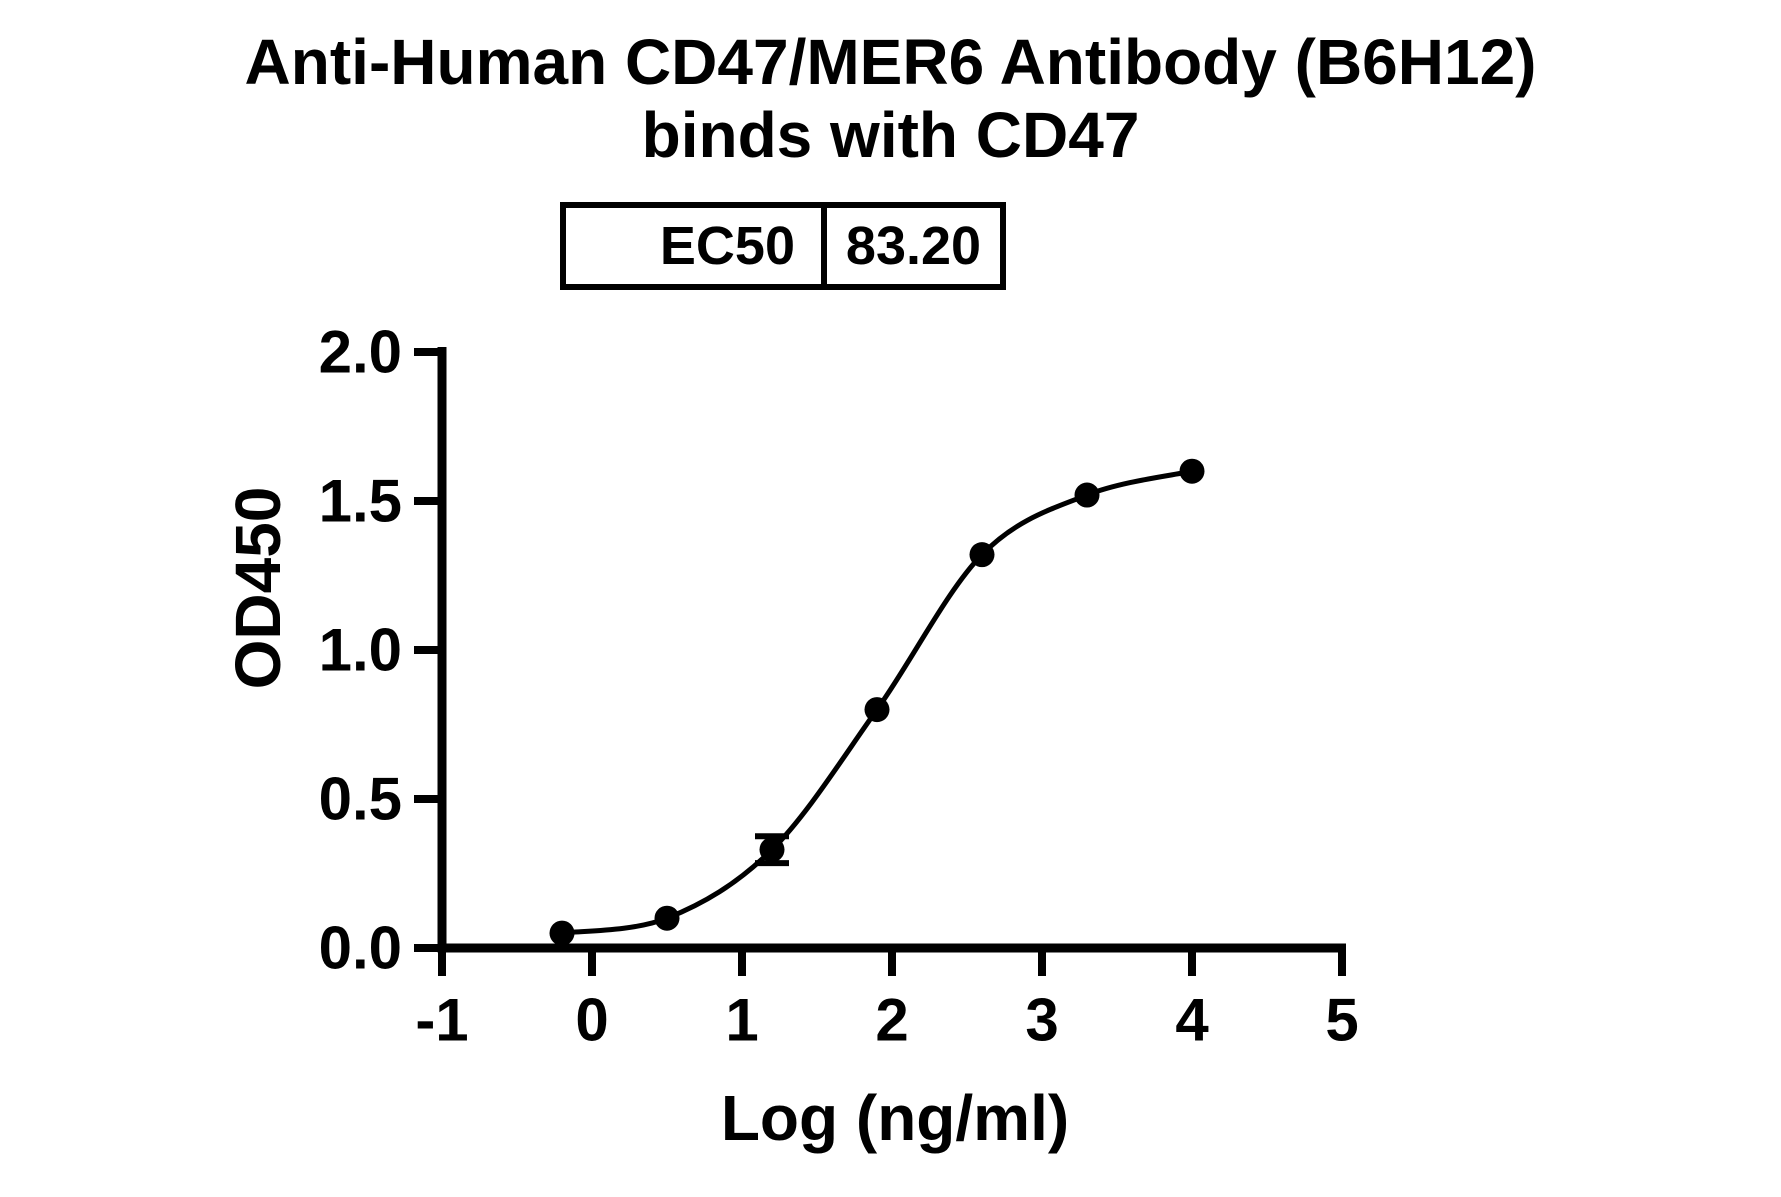  Describe the element at coordinates (1192, 1020) in the screenshot. I see `x-tick-label-4: 4` at that location.